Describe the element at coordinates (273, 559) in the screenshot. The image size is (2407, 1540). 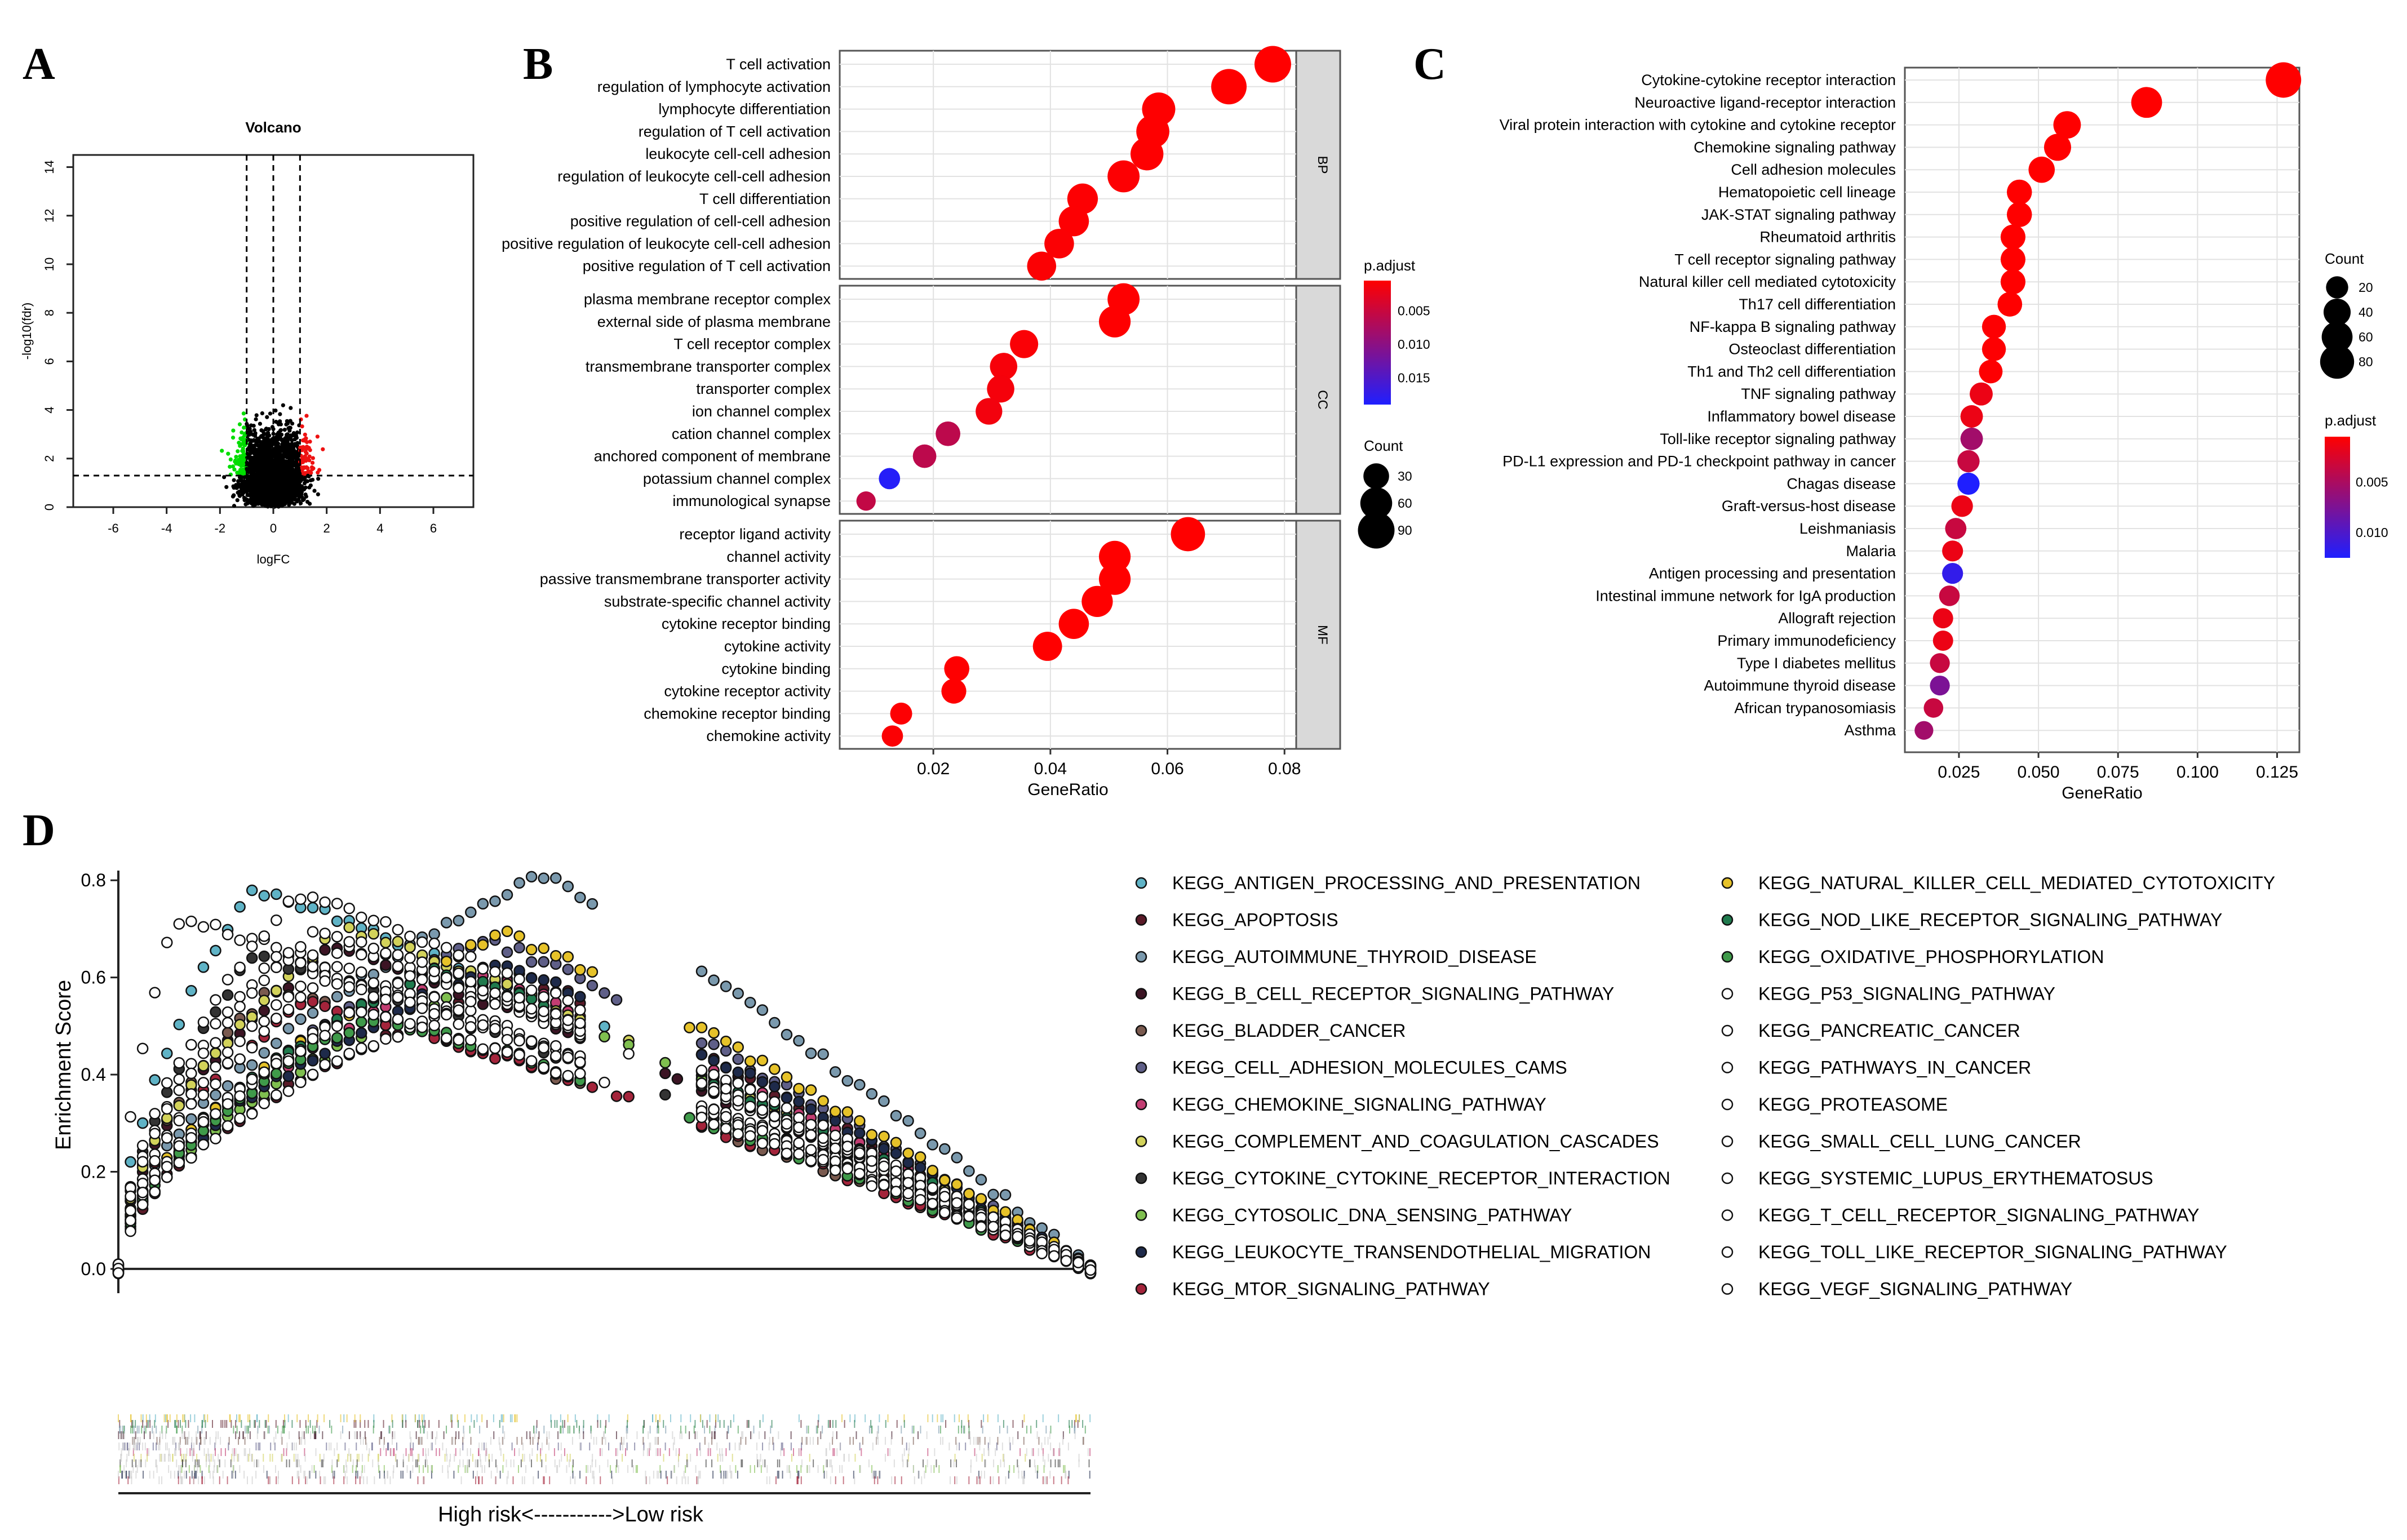
I see `x-axis-label: logFC` at that location.